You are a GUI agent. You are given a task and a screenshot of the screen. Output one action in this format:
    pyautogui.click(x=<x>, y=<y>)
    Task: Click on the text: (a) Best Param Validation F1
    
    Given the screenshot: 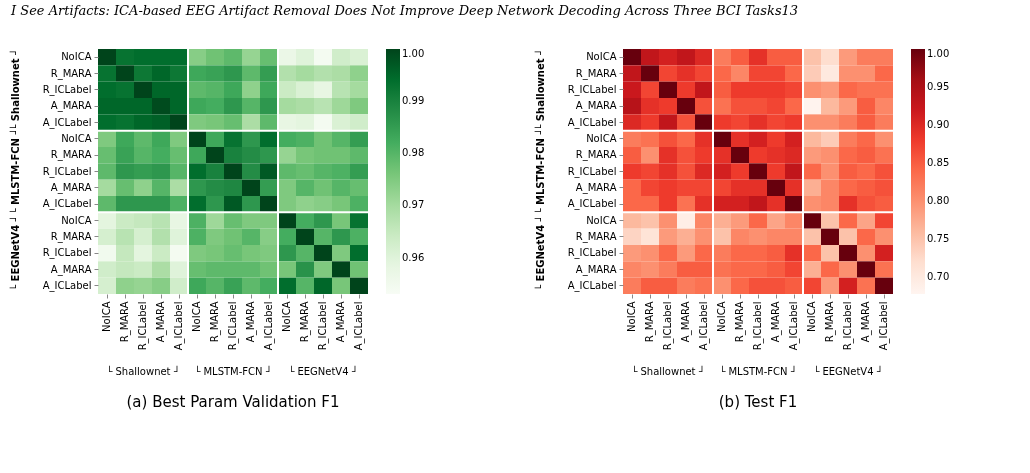 What is the action you would take?
    pyautogui.click(x=233, y=402)
    